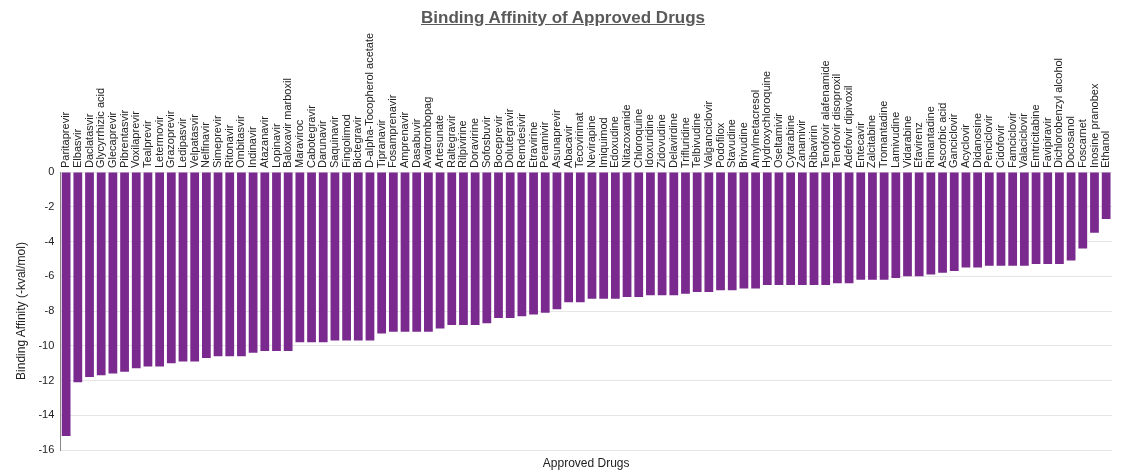 This screenshot has height=476, width=1126. Describe the element at coordinates (158, 141) in the screenshot. I see `x-tick-label: Letermovir` at that location.